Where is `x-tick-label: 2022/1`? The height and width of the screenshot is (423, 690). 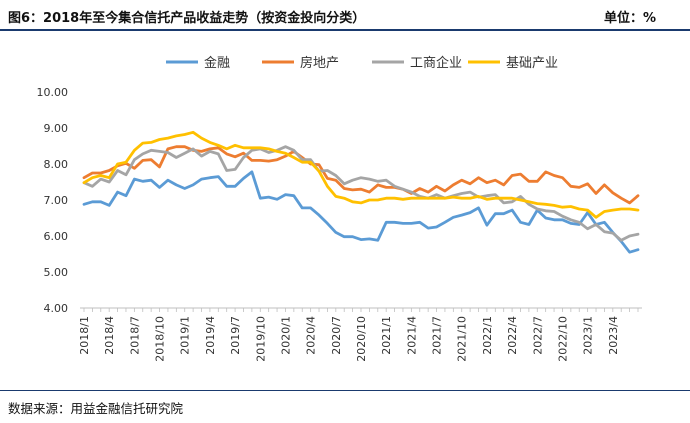 x-tick-label: 2022/1 is located at coordinates (487, 335).